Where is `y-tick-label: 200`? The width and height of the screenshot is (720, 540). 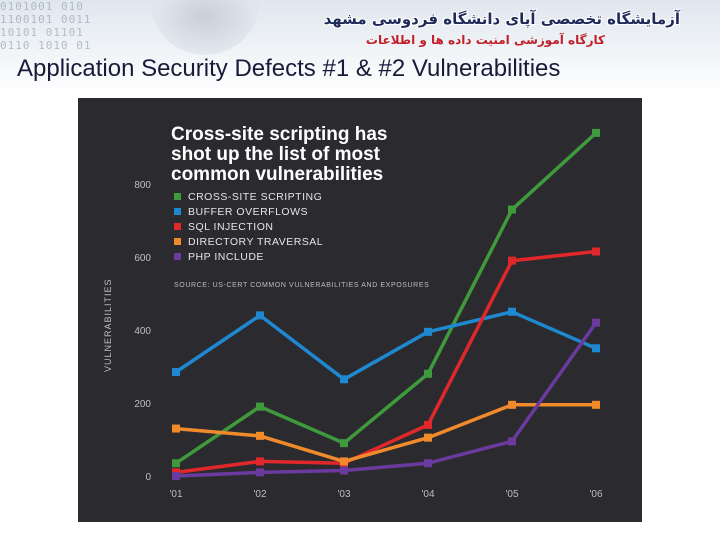 y-tick-label: 200 is located at coordinates (142, 404).